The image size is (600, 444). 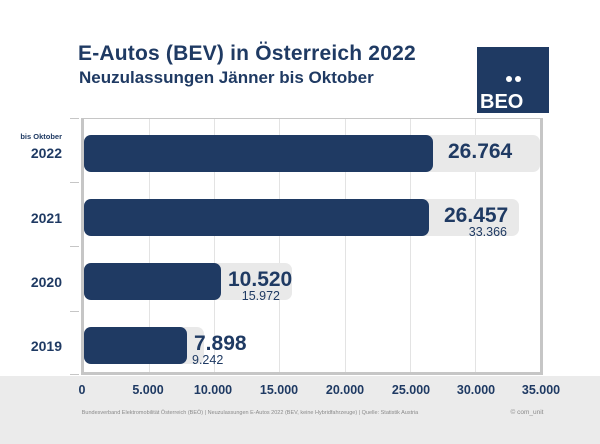 I want to click on bar-row-2021: 26.457 33.366, so click(x=312, y=219).